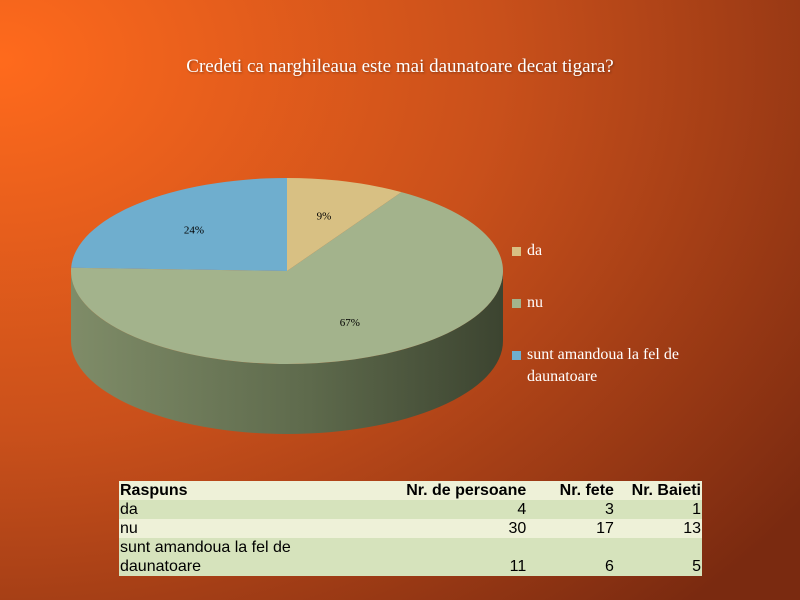  I want to click on pie-label-da: 9%, so click(324, 217).